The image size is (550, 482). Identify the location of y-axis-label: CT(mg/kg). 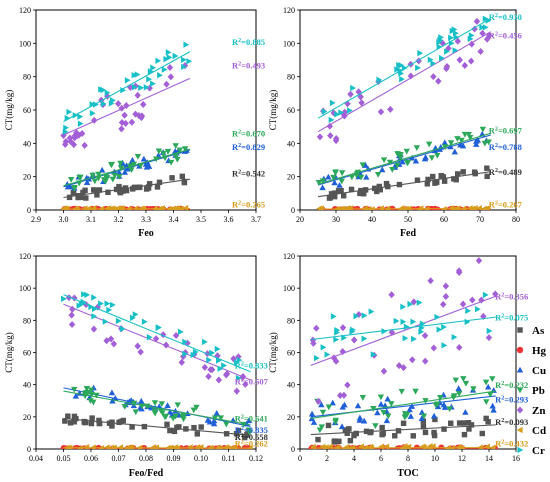
(9, 352).